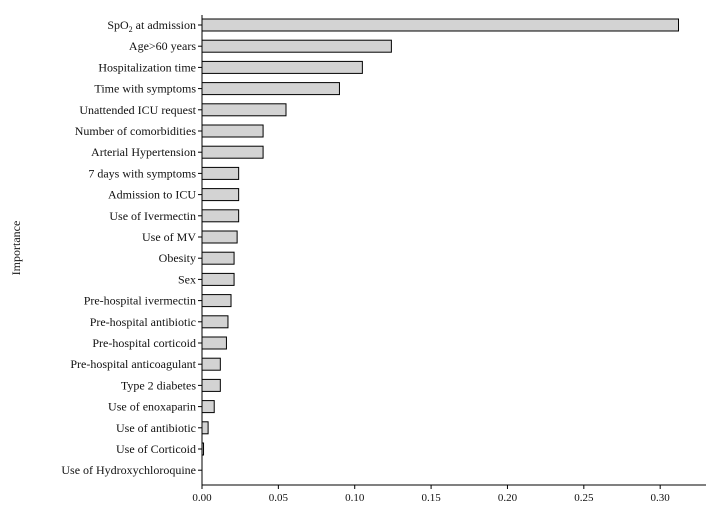 This screenshot has width=716, height=509. Describe the element at coordinates (152, 407) in the screenshot. I see `category-label-18: Use of enoxaparin` at that location.